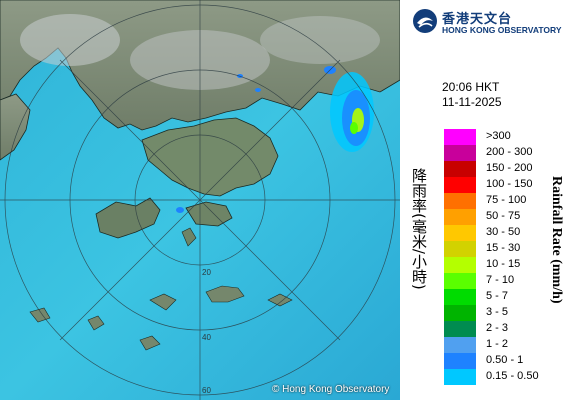 The image size is (577, 400). What do you see at coordinates (510, 329) in the screenshot?
I see `legend-row: 2 - 3` at bounding box center [510, 329].